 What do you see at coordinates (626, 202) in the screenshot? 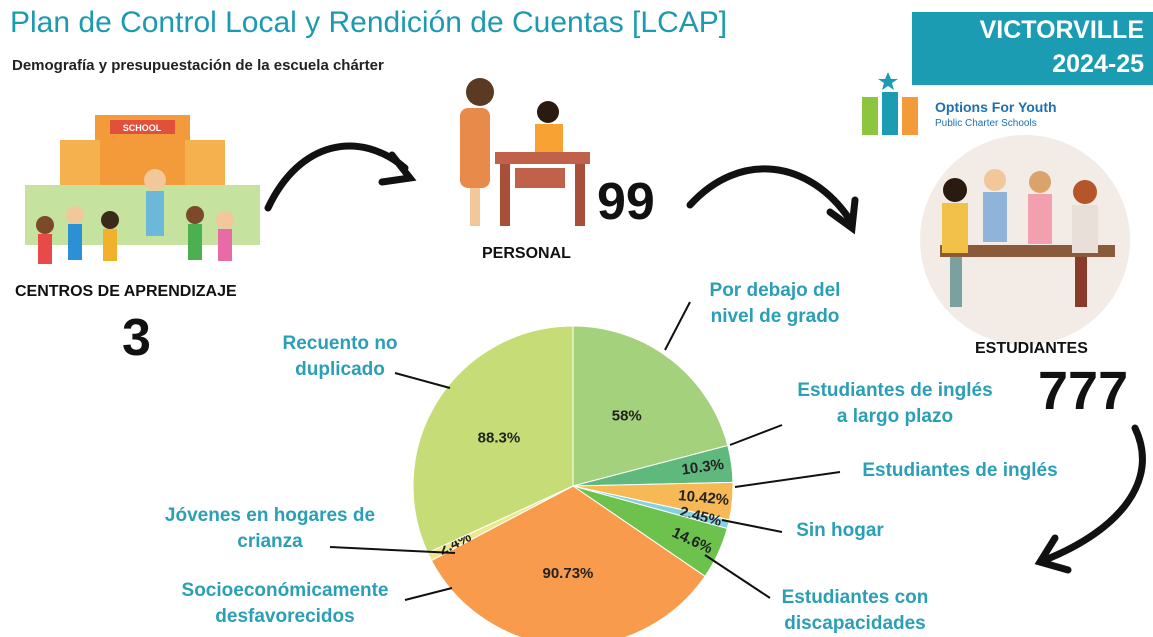
I see `staff-value: 99` at bounding box center [626, 202].